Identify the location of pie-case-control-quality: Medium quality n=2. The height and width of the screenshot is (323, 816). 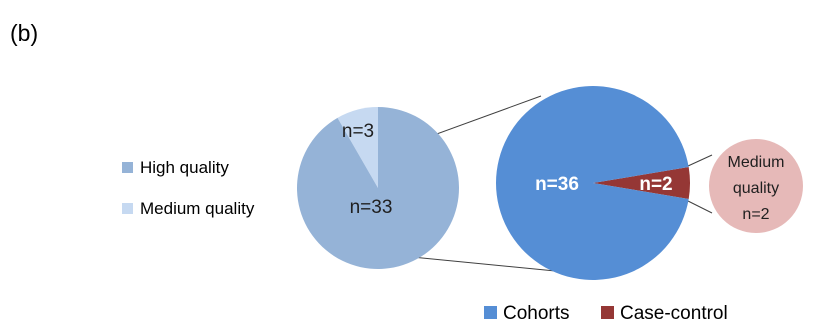
(756, 186).